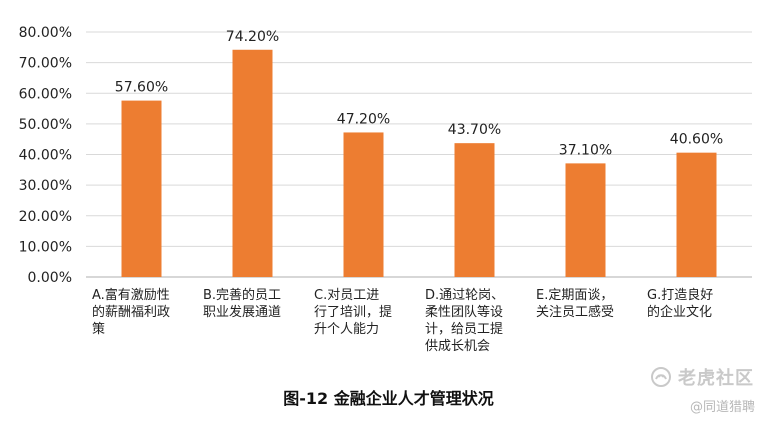 The height and width of the screenshot is (427, 777). What do you see at coordinates (679, 312) in the screenshot?
I see `x-tick-label: 的企业文化` at bounding box center [679, 312].